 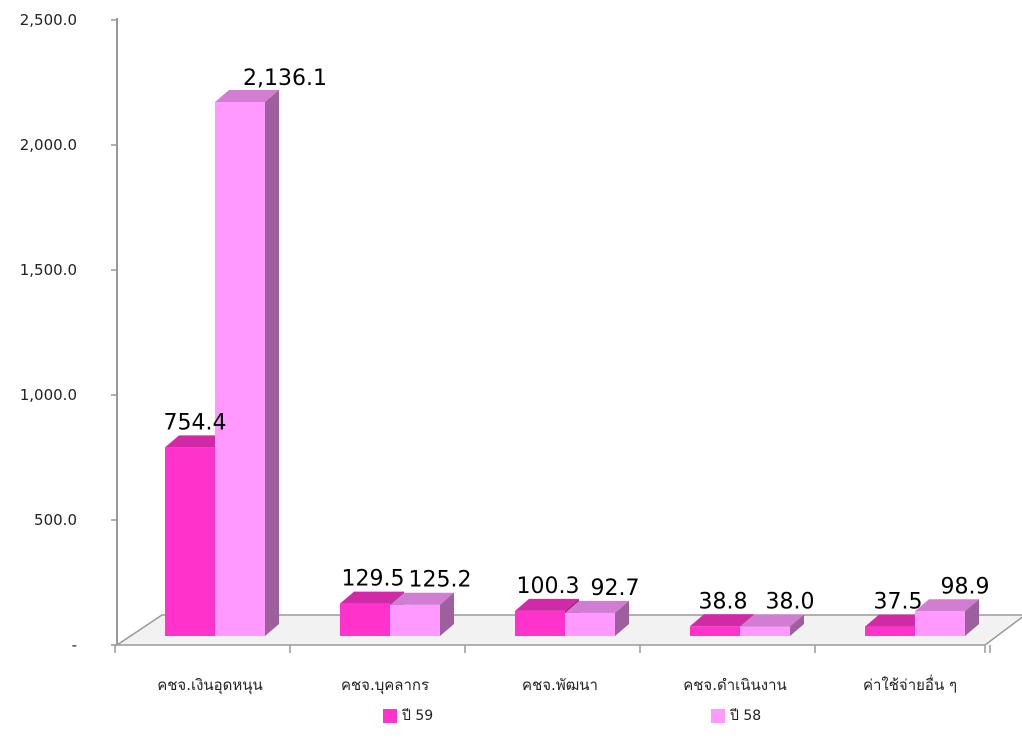 What do you see at coordinates (55, 520) in the screenshot?
I see `y-tick-label: 500.0` at bounding box center [55, 520].